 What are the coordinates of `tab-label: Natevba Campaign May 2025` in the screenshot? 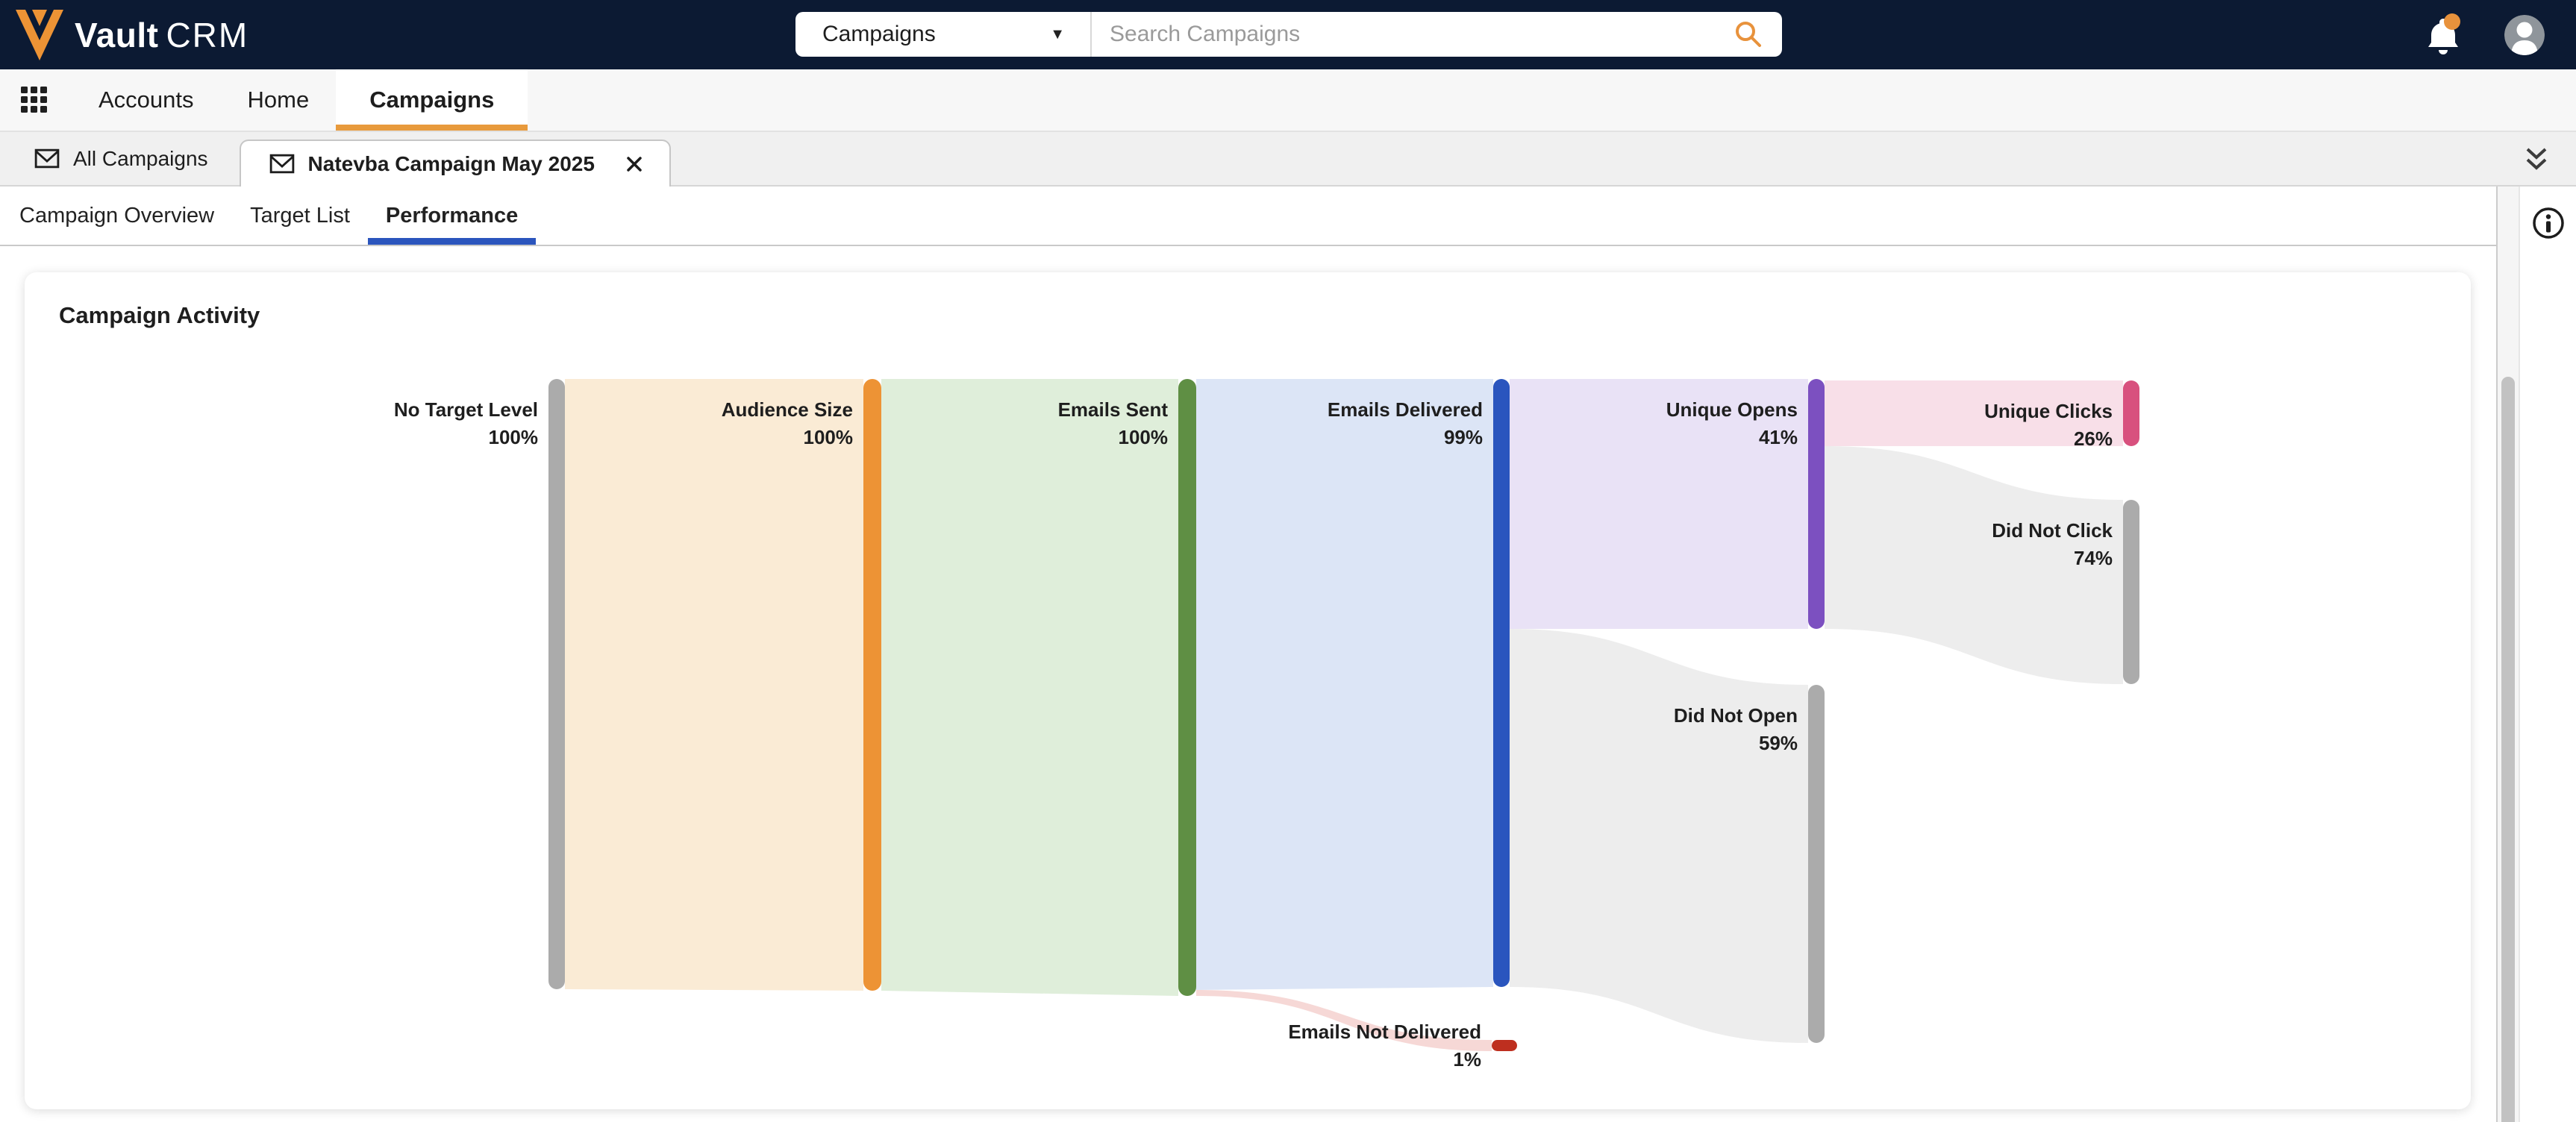 It's located at (451, 163).